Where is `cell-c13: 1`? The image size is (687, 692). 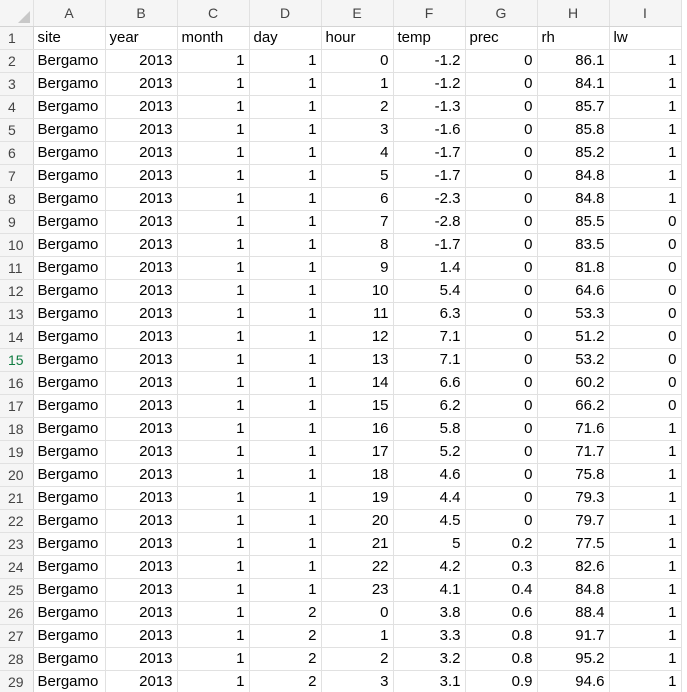
cell-c13: 1 is located at coordinates (213, 314).